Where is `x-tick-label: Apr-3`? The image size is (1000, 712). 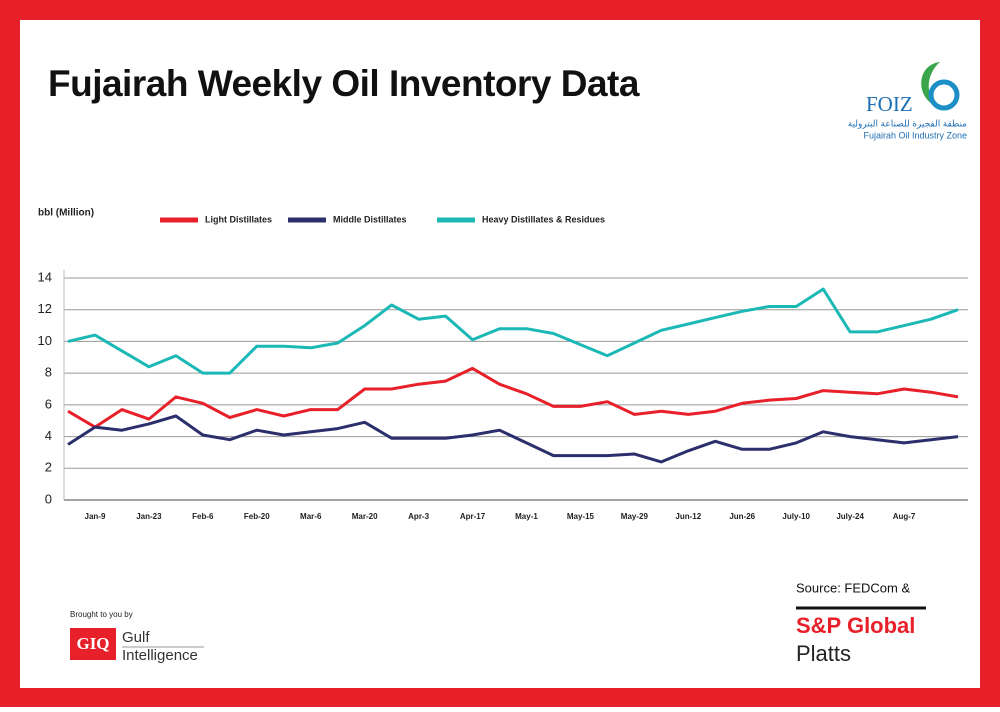 x-tick-label: Apr-3 is located at coordinates (418, 516).